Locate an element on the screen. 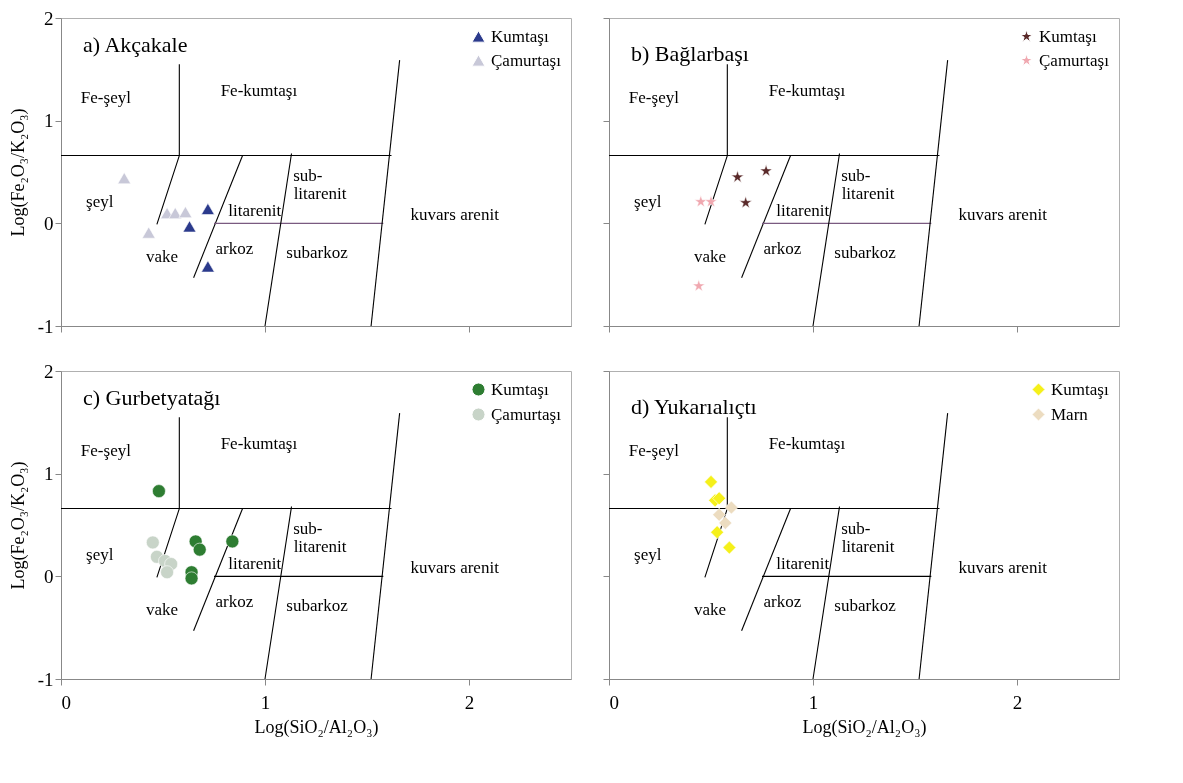 This screenshot has height=783, width=1183. text: d) Yukarıalıçtı is located at coordinates (694, 406).